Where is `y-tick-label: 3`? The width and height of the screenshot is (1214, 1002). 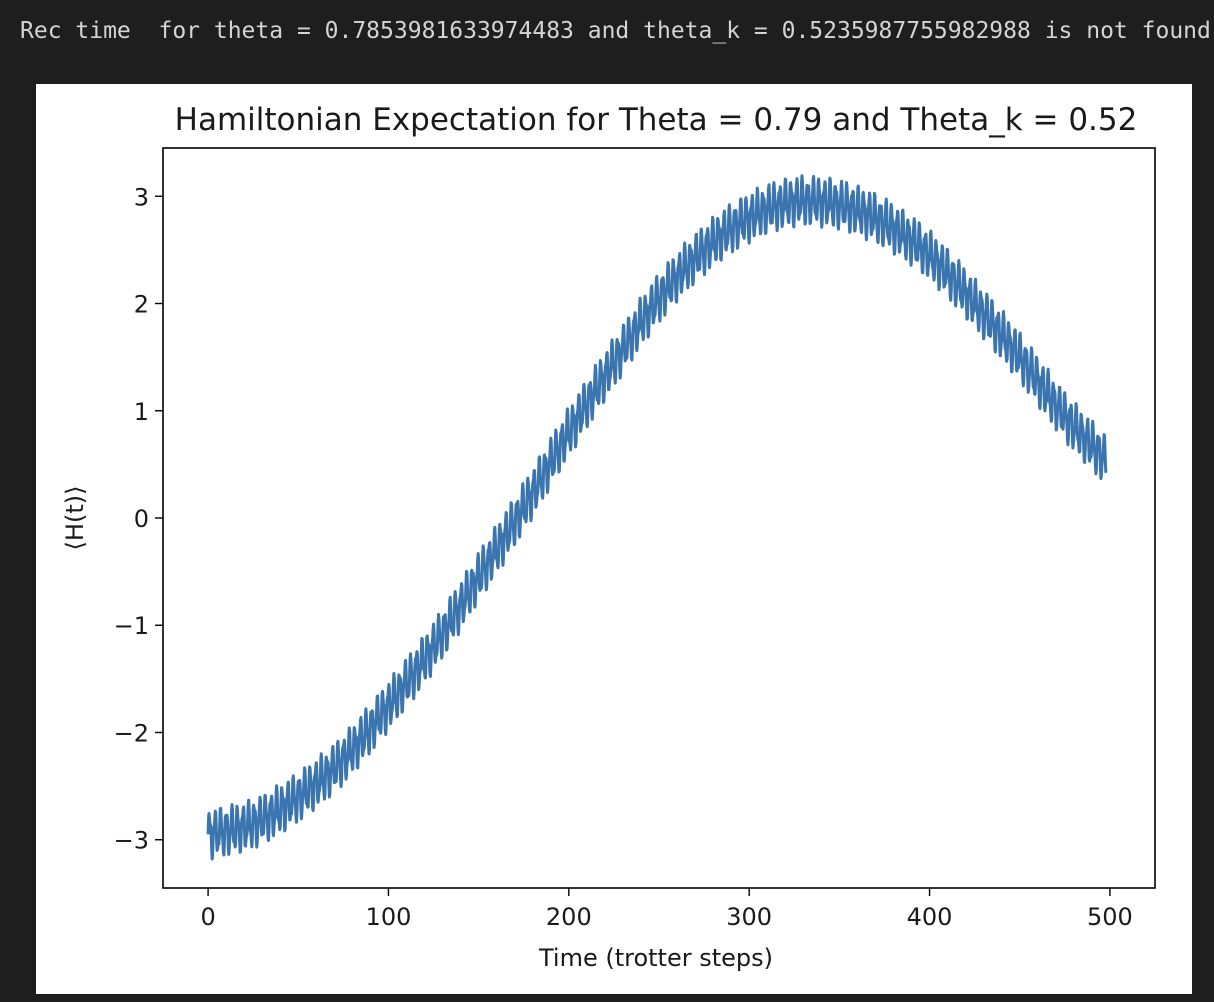
y-tick-label: 3 is located at coordinates (141, 197).